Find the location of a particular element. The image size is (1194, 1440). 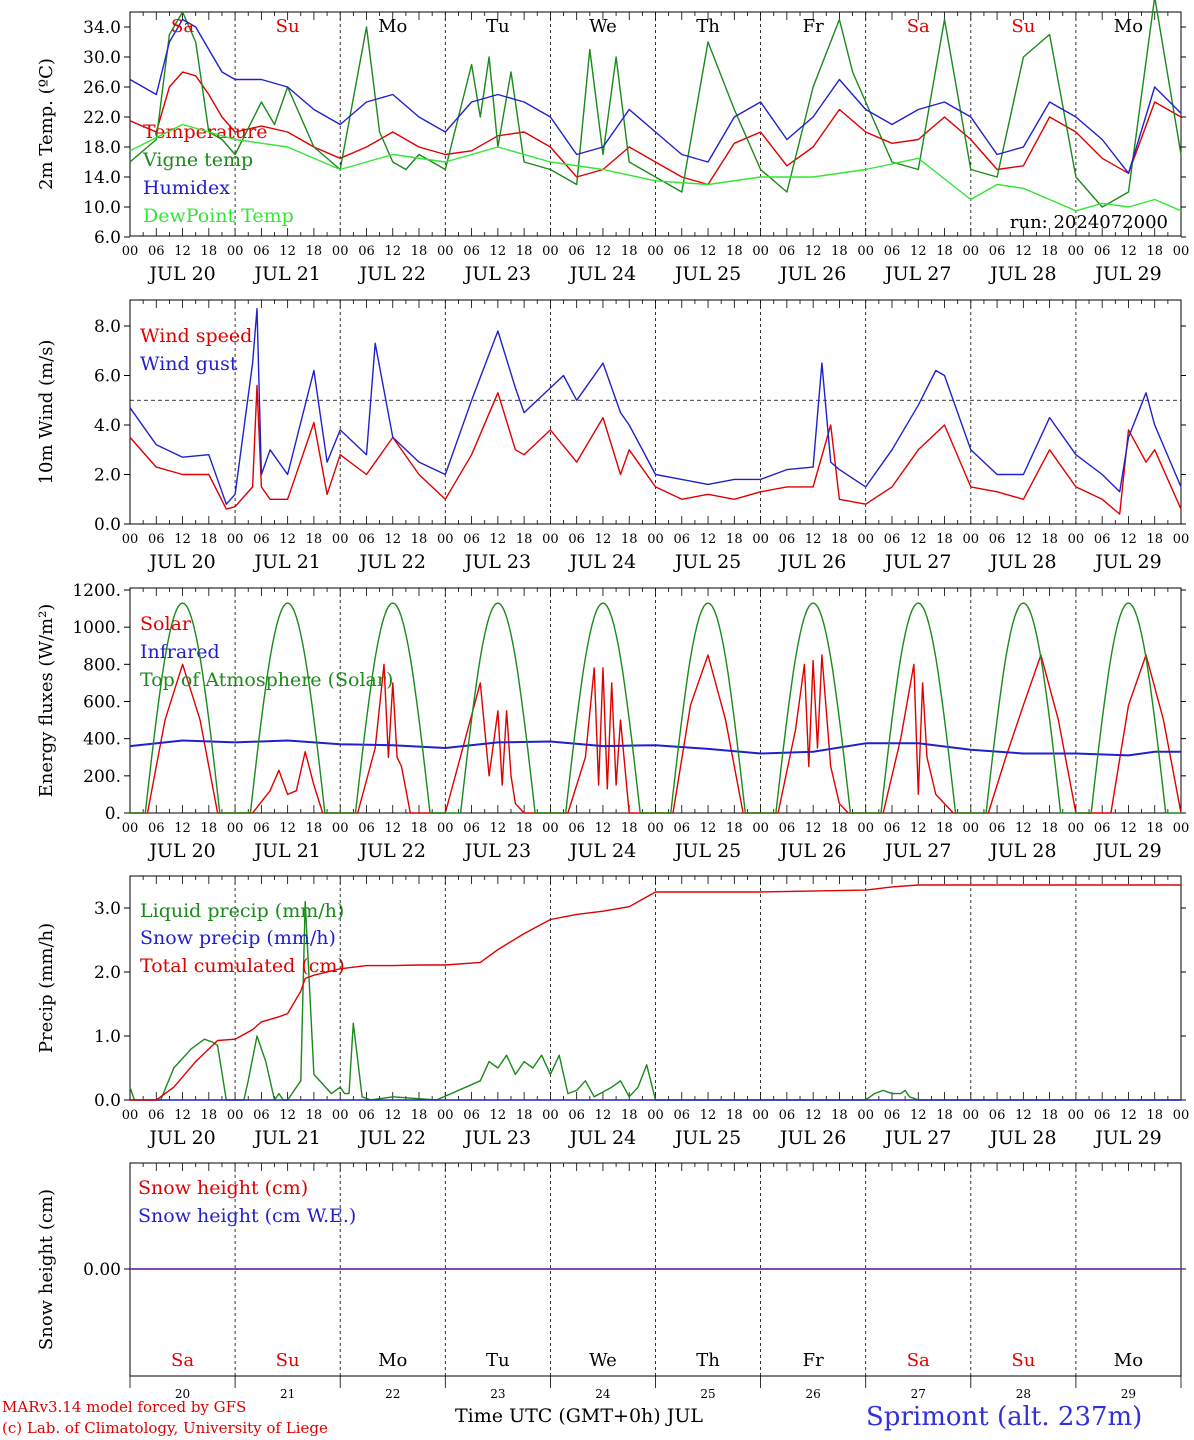

y-tick-label: 400. is located at coordinates (102, 740).